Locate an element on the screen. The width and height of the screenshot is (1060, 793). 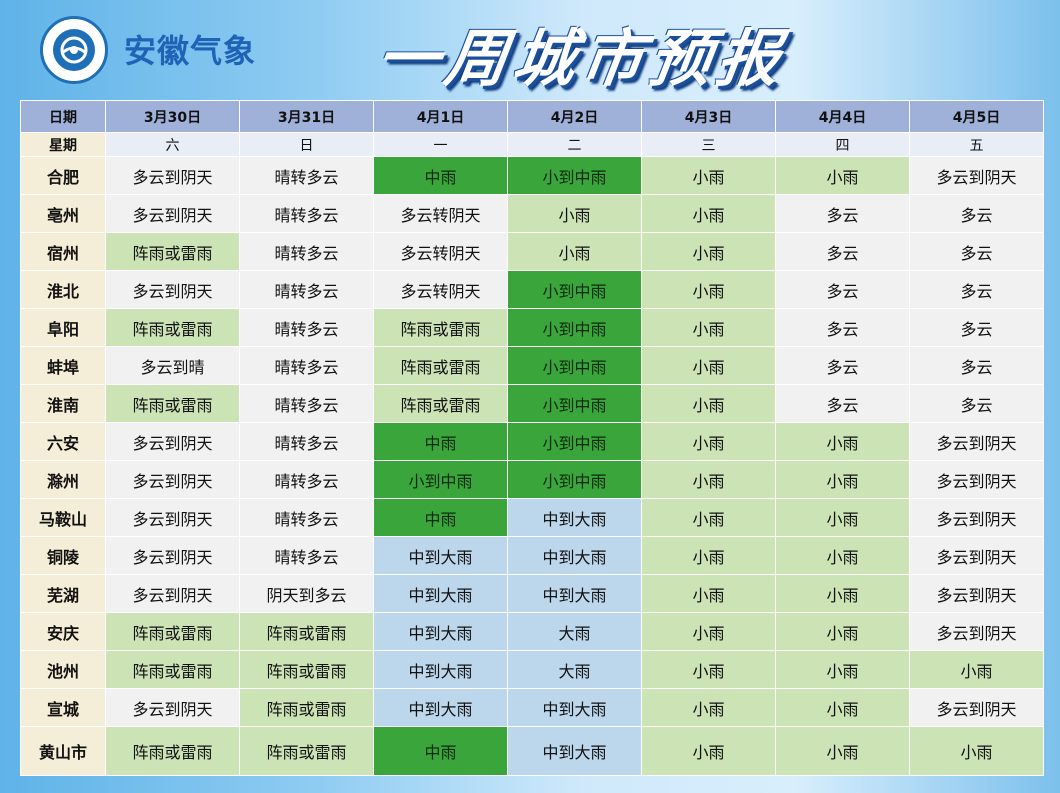
date-cell: 3月30日 is located at coordinates (172, 116).